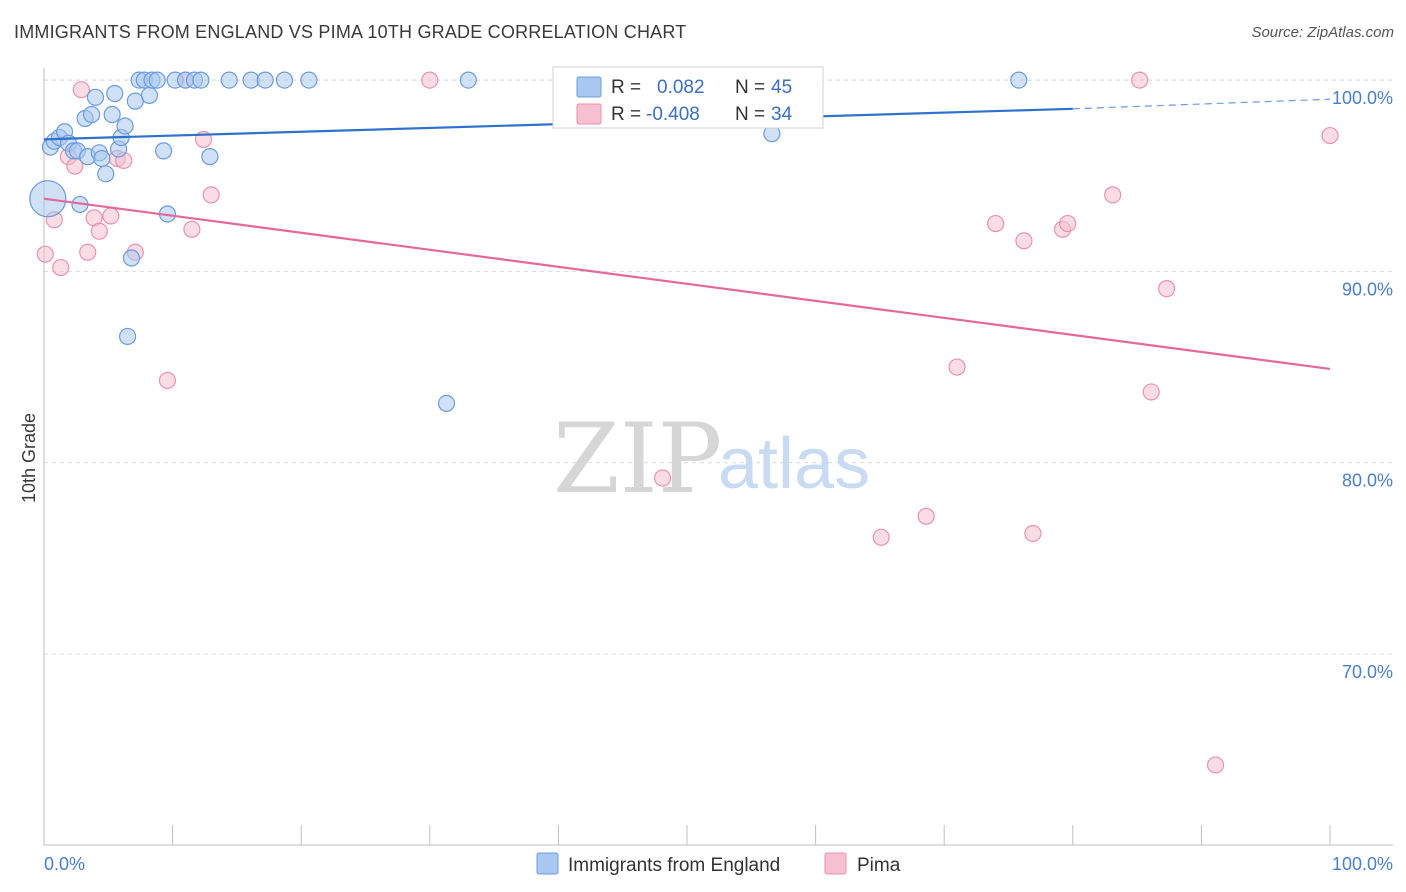  Describe the element at coordinates (637, 459) in the screenshot. I see `watermark-zip: ZIP` at that location.